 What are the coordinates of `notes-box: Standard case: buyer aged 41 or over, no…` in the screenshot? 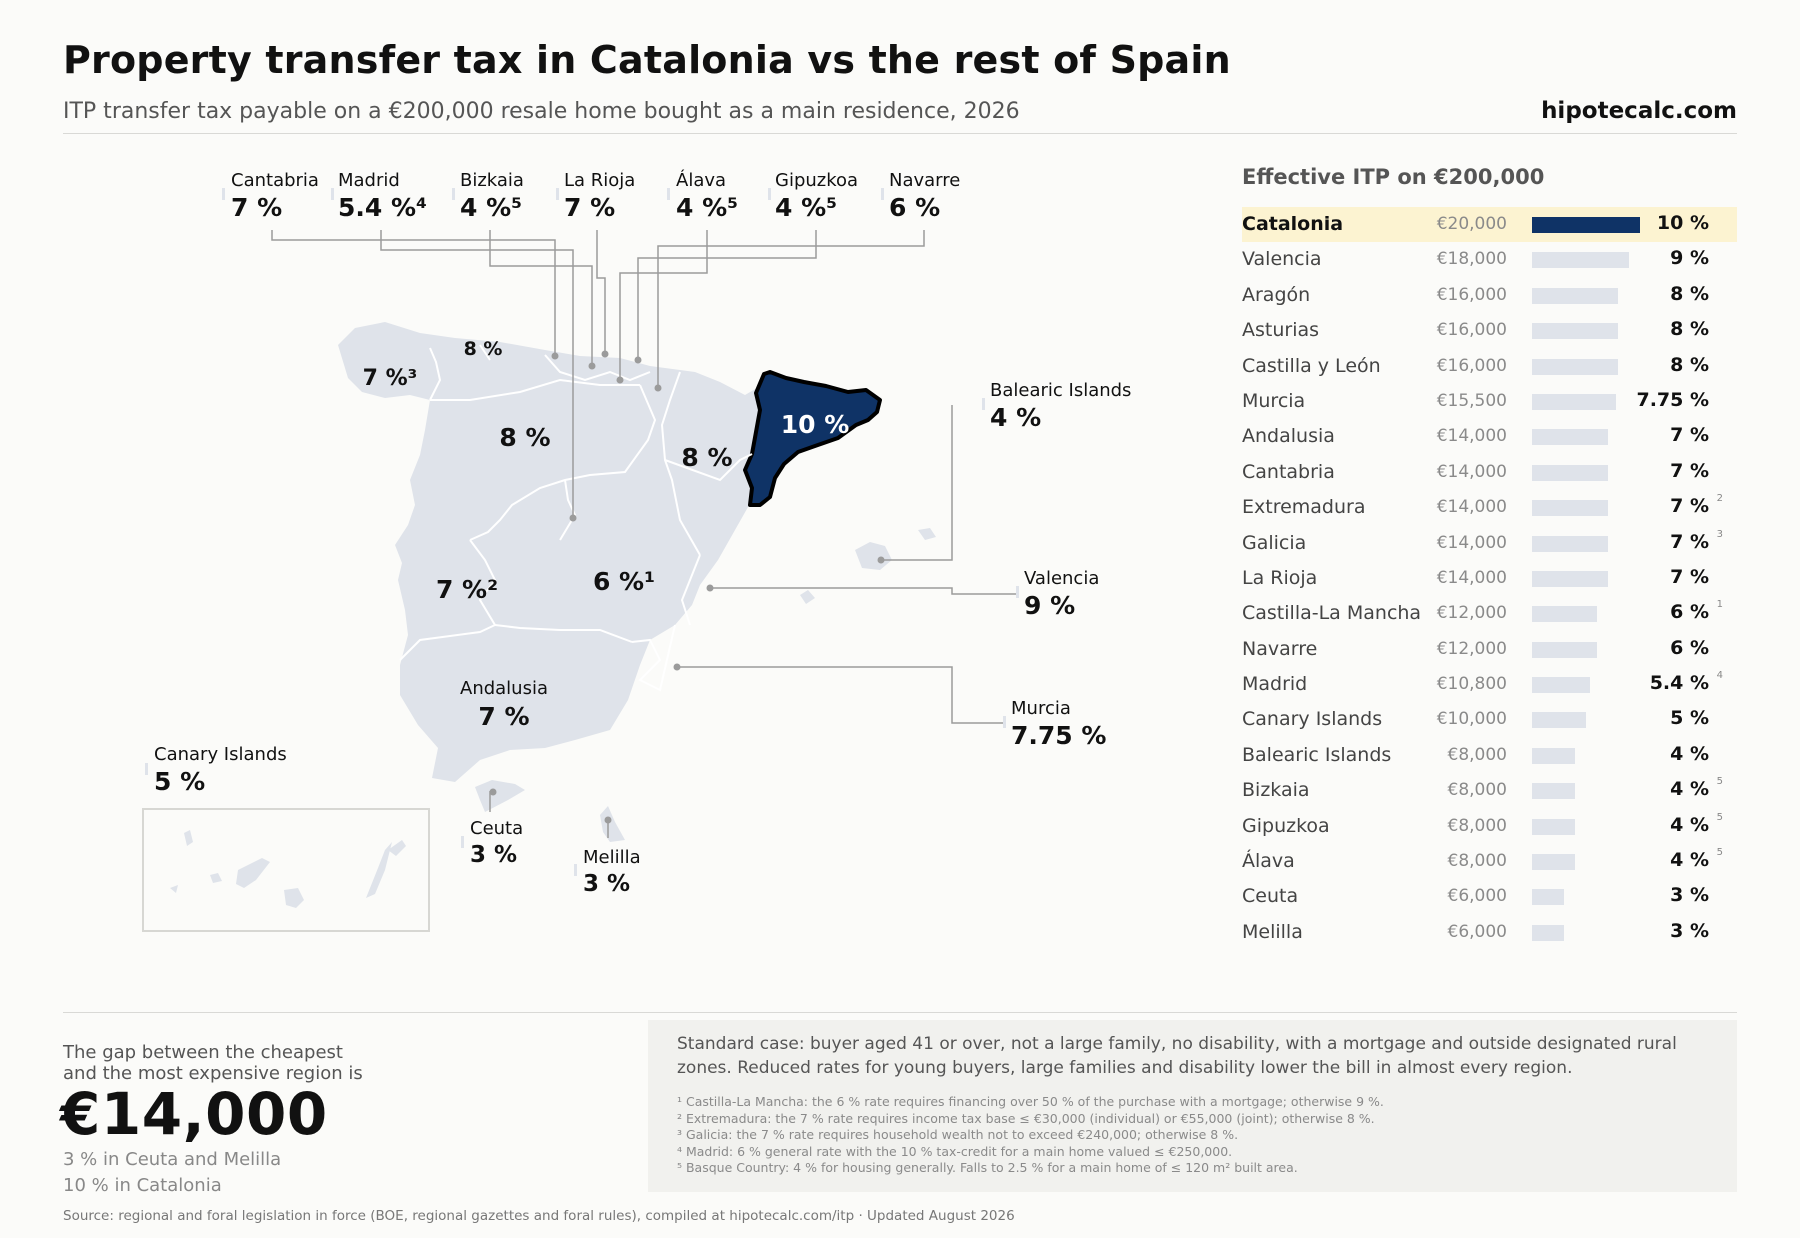 It's located at (1192, 1106).